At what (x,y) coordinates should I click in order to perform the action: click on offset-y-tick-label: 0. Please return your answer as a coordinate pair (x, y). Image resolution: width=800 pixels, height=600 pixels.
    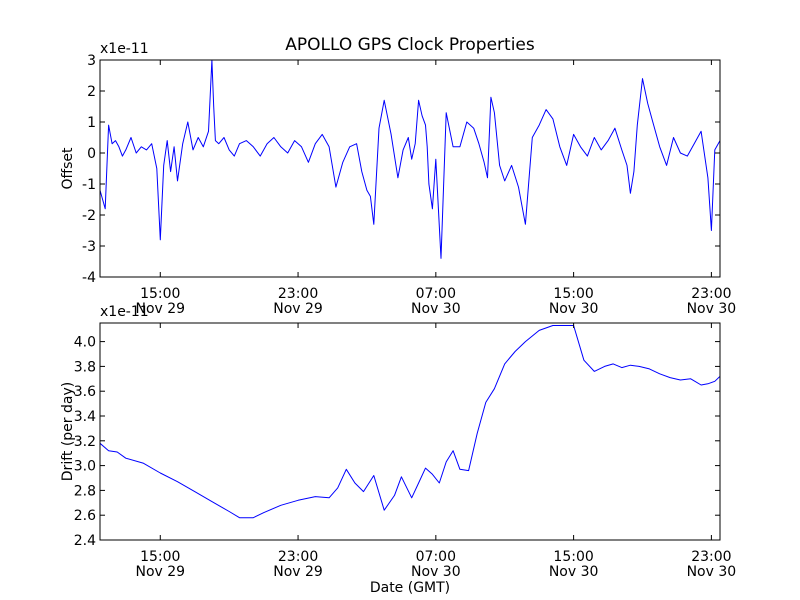
    Looking at the image, I should click on (91, 154).